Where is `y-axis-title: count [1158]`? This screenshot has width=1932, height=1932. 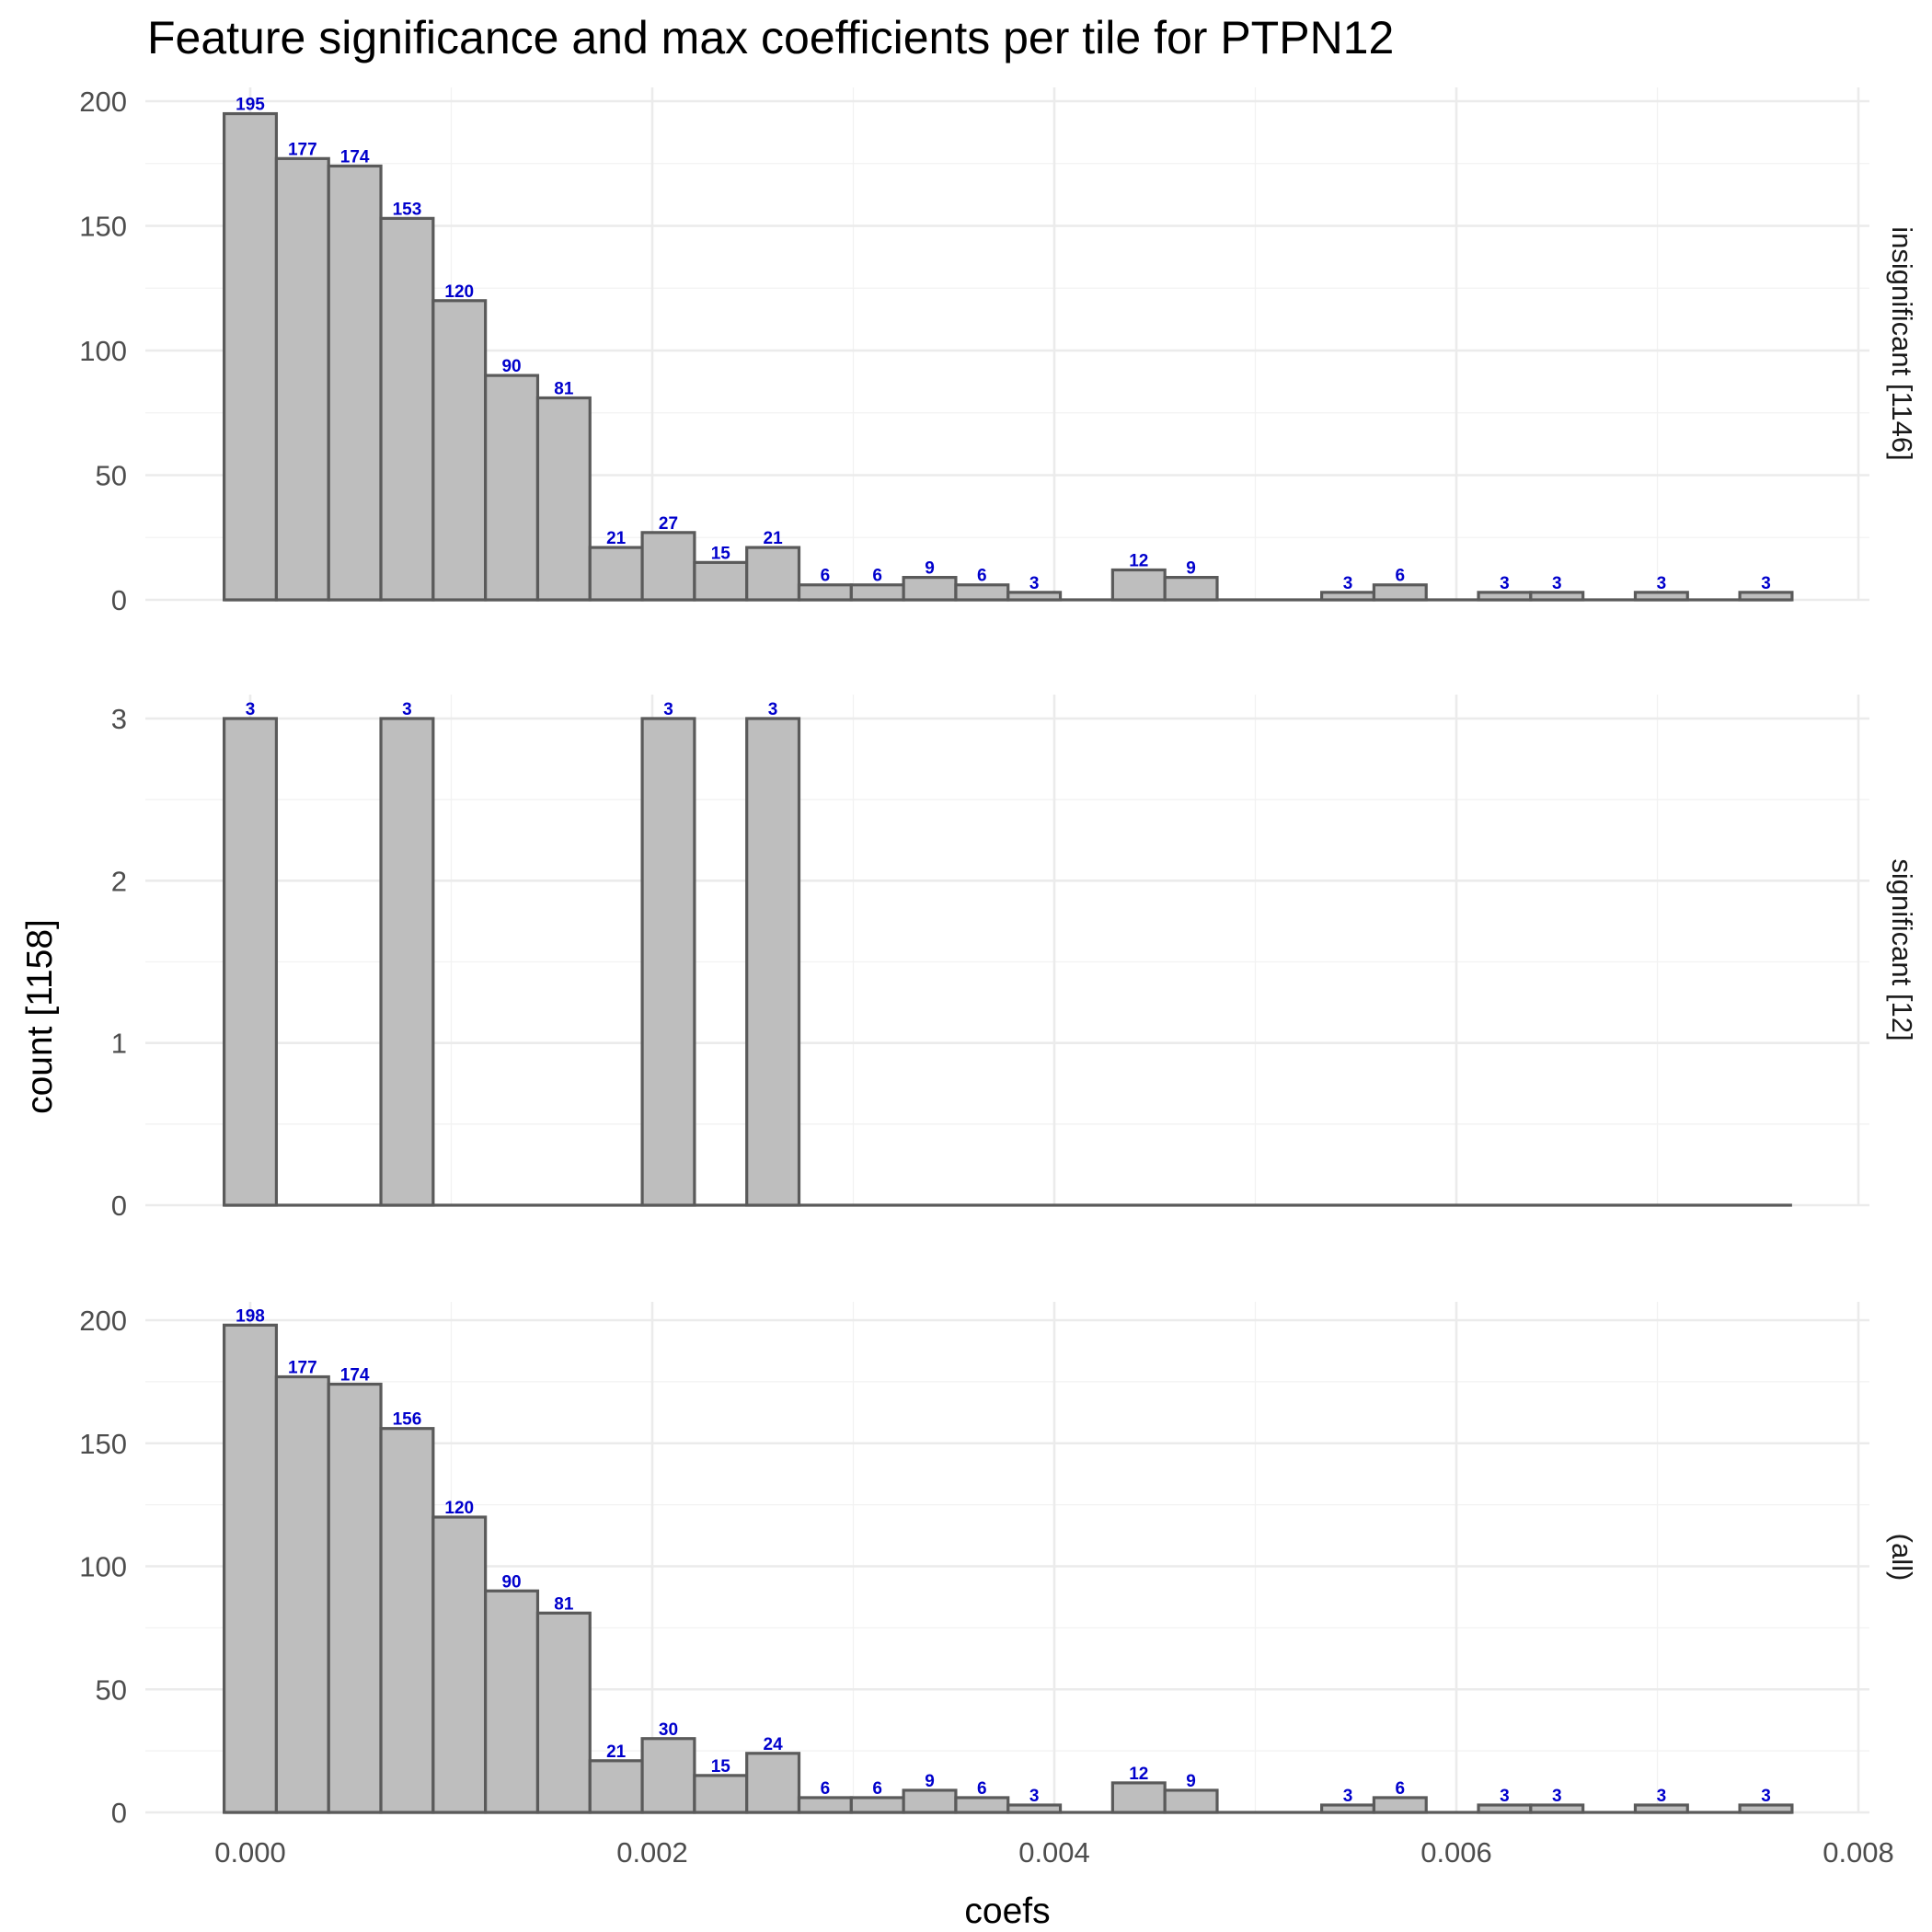 y-axis-title: count [1158] is located at coordinates (40, 1016).